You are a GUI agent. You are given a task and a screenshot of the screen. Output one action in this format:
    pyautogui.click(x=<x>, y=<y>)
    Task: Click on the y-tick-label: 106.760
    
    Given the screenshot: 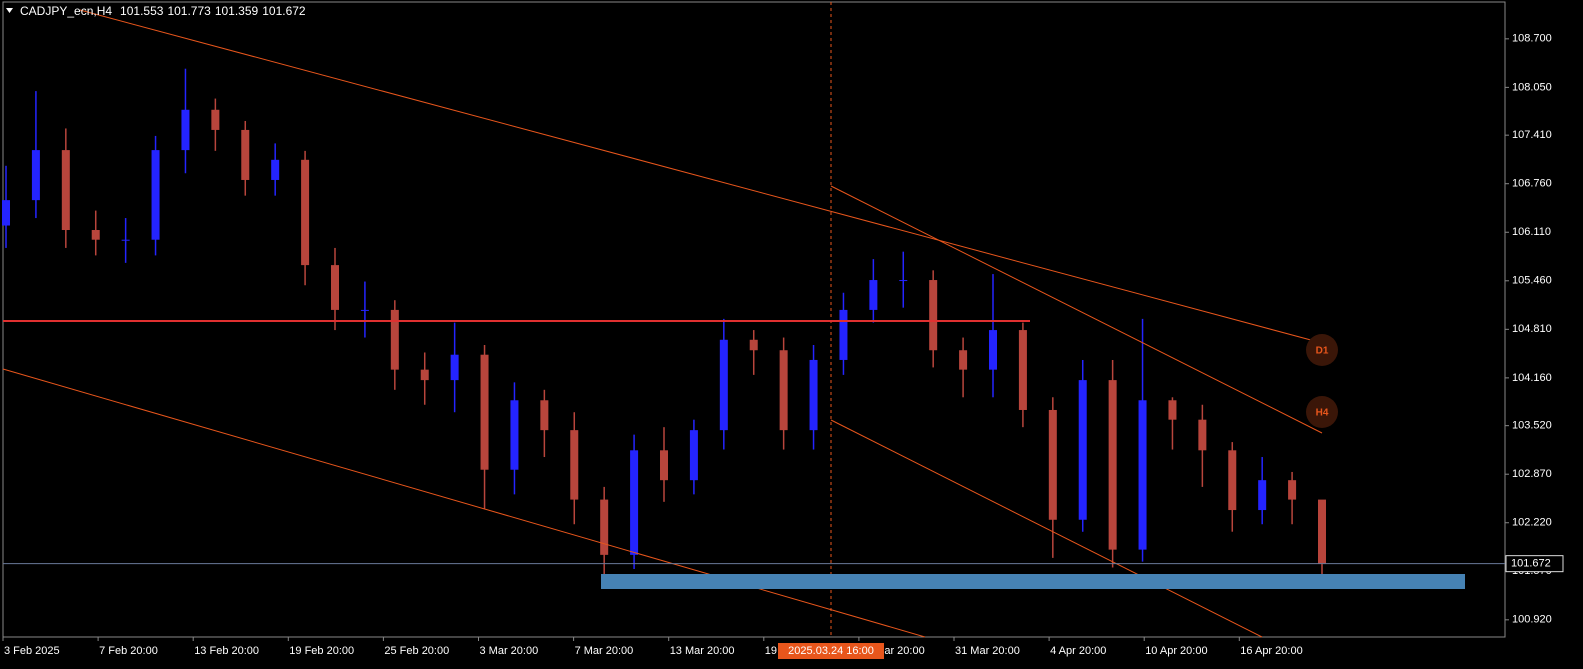 What is the action you would take?
    pyautogui.click(x=1532, y=184)
    